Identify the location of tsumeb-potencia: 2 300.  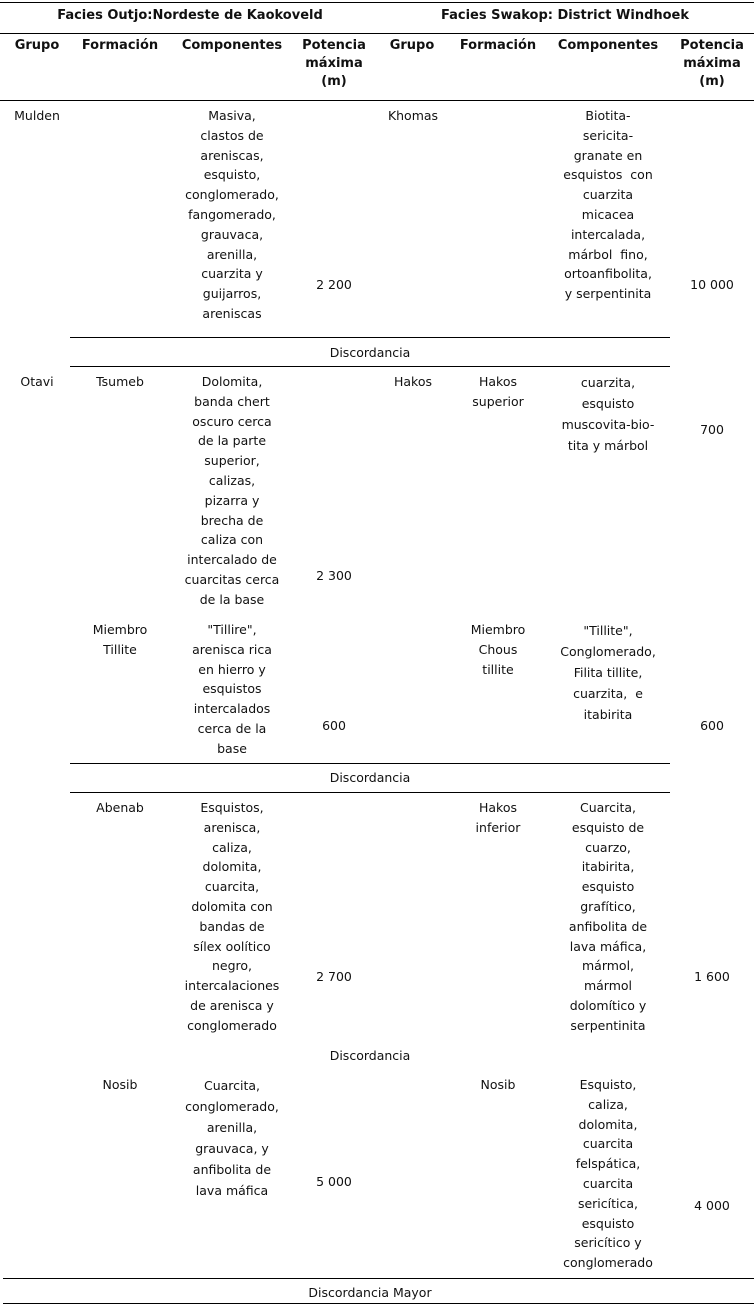
(334, 575).